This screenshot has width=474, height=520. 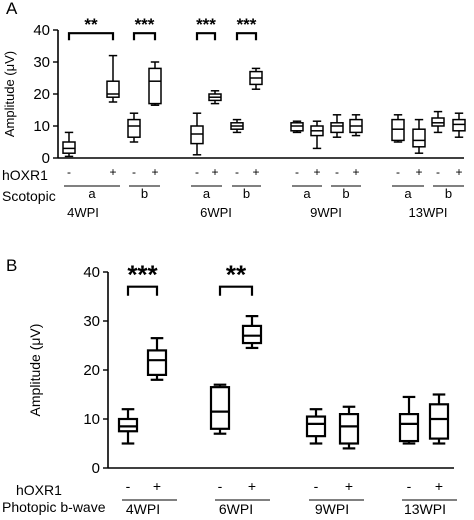 I want to click on row-label-treatment: hOXR1, so click(x=39, y=490).